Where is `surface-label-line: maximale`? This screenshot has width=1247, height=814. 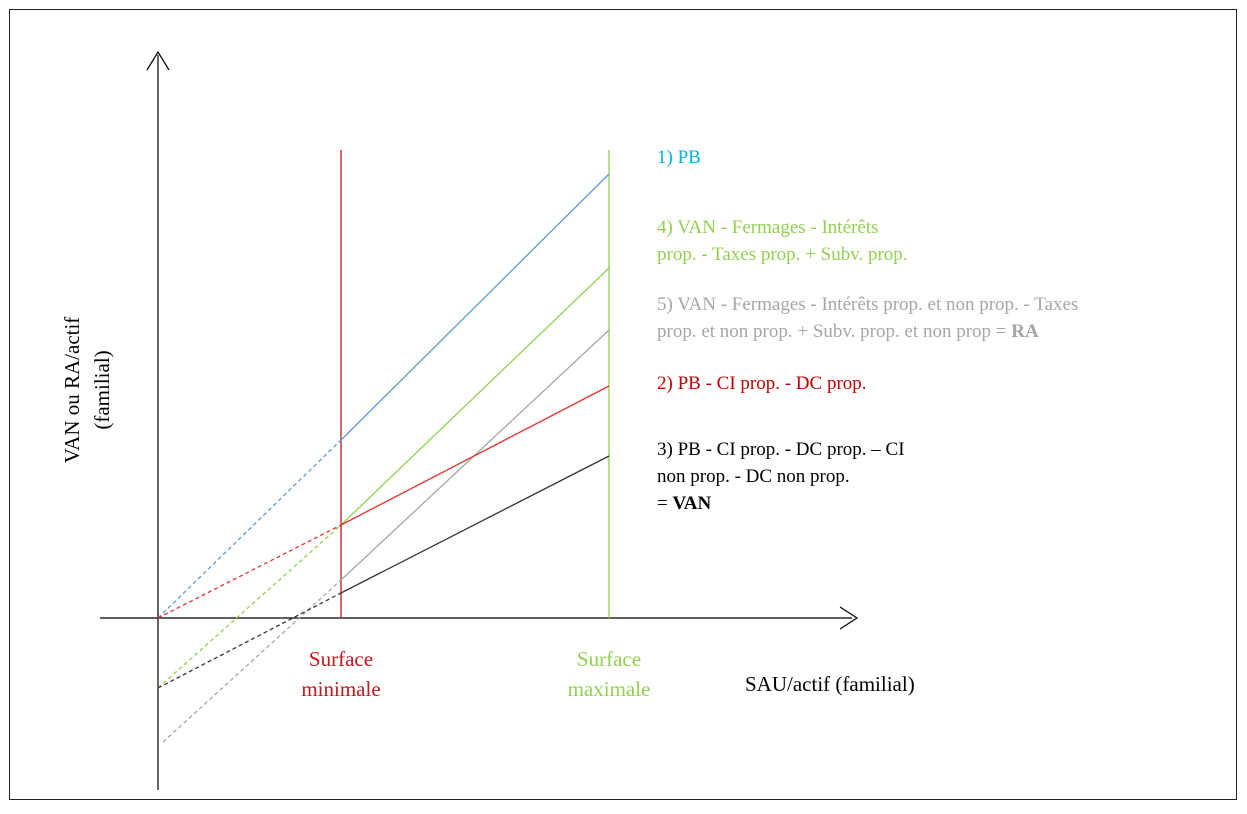
surface-label-line: maximale is located at coordinates (609, 689).